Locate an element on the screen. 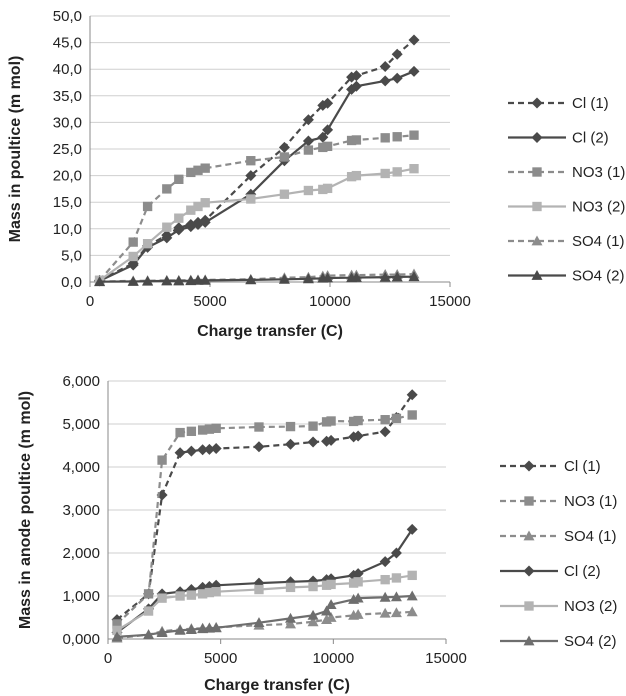 The image size is (626, 696). y-tick-label: 5,0 is located at coordinates (71, 255).